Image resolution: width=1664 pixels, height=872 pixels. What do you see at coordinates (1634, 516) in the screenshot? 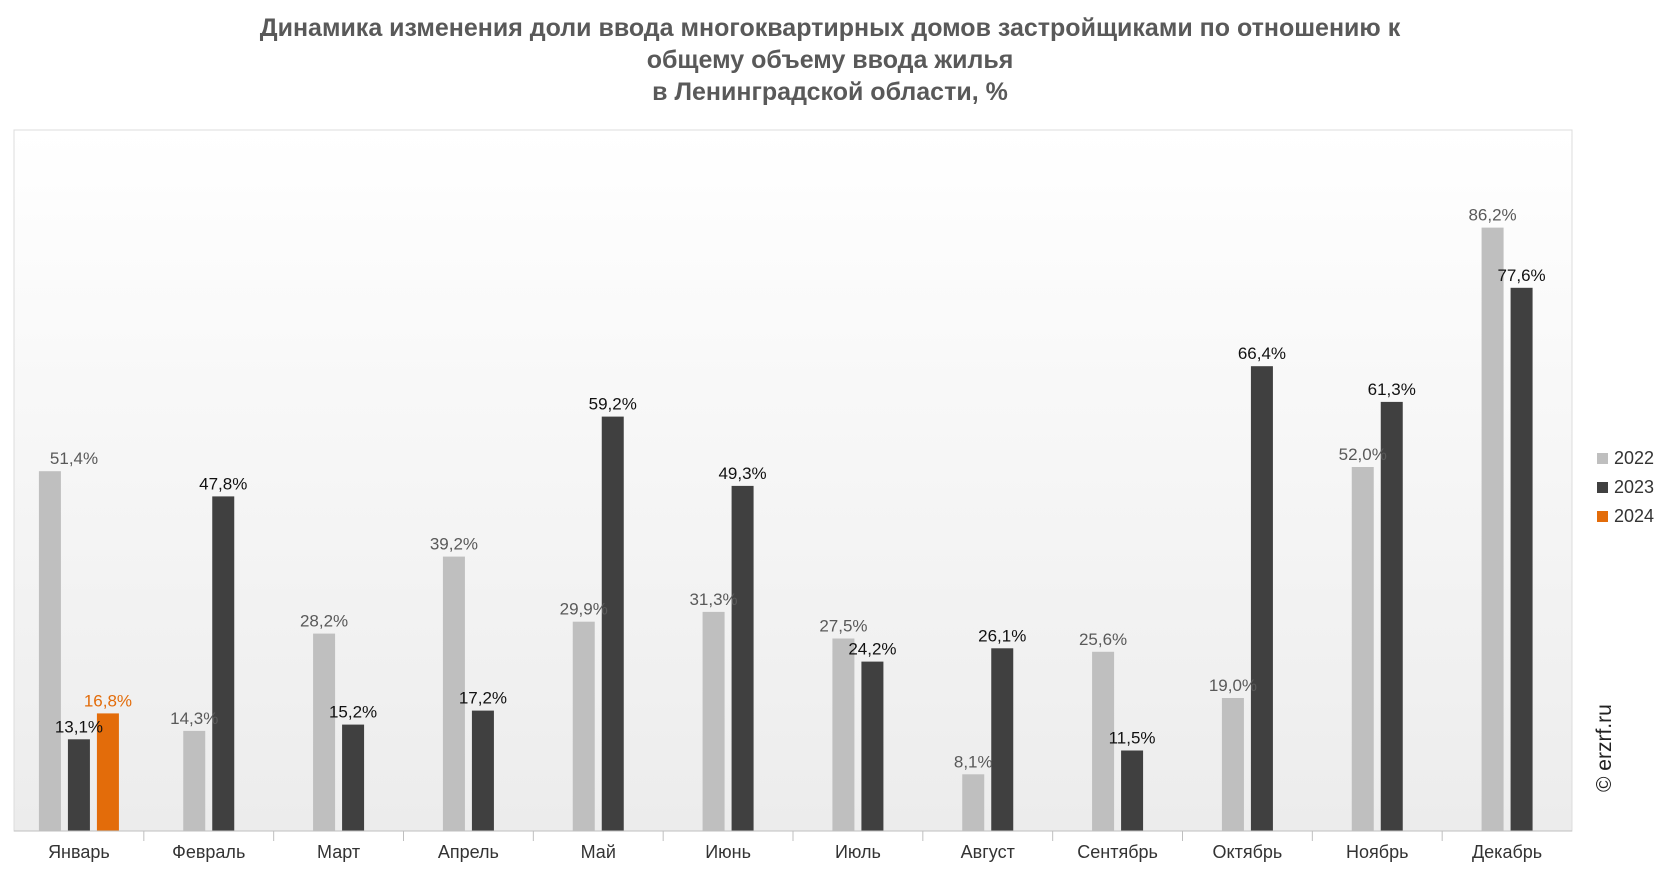
I see `legend-label-2024: 2024` at bounding box center [1634, 516].